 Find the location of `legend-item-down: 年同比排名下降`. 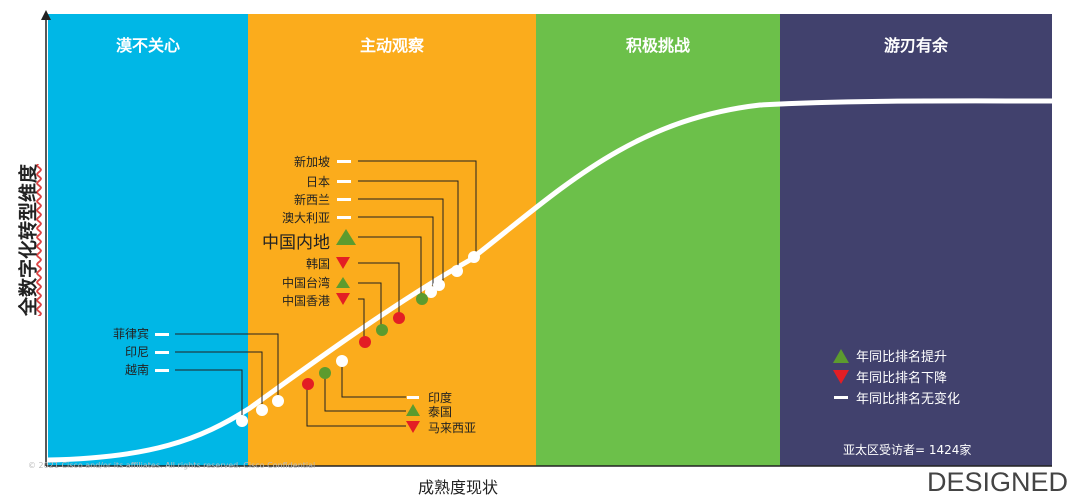

legend-item-down: 年同比排名下降 is located at coordinates (895, 376).